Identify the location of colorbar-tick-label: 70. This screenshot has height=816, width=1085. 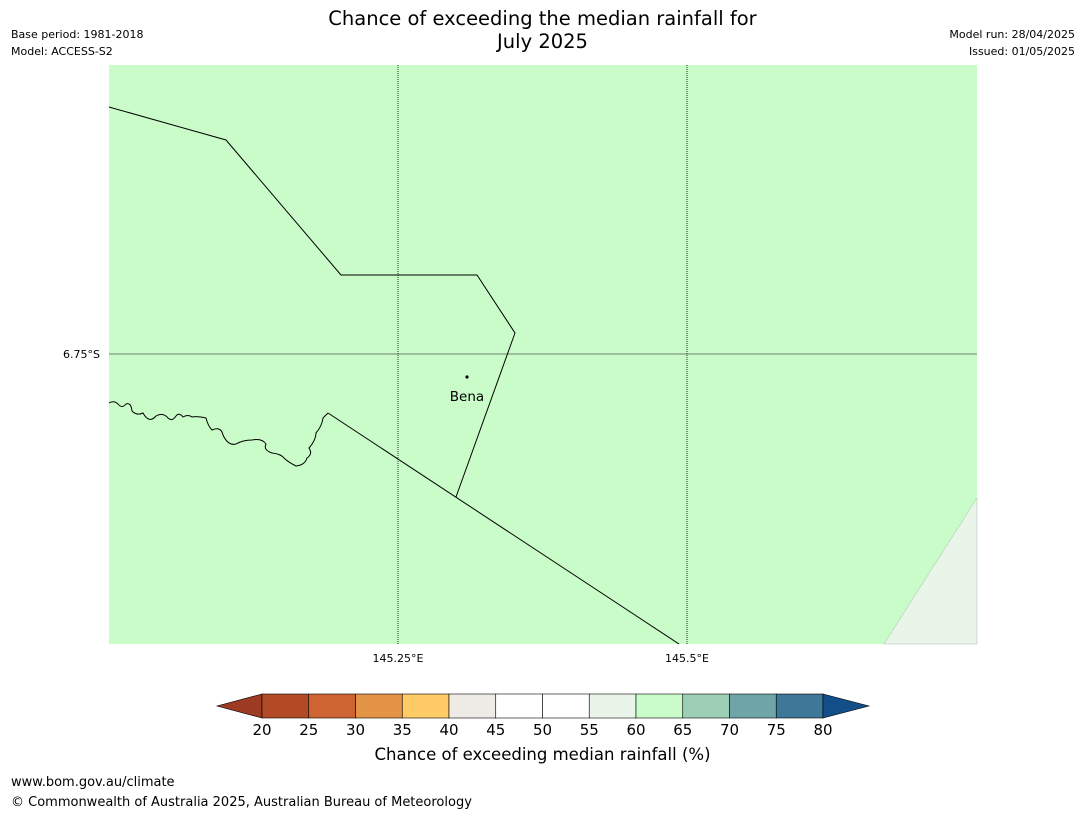
(729, 730).